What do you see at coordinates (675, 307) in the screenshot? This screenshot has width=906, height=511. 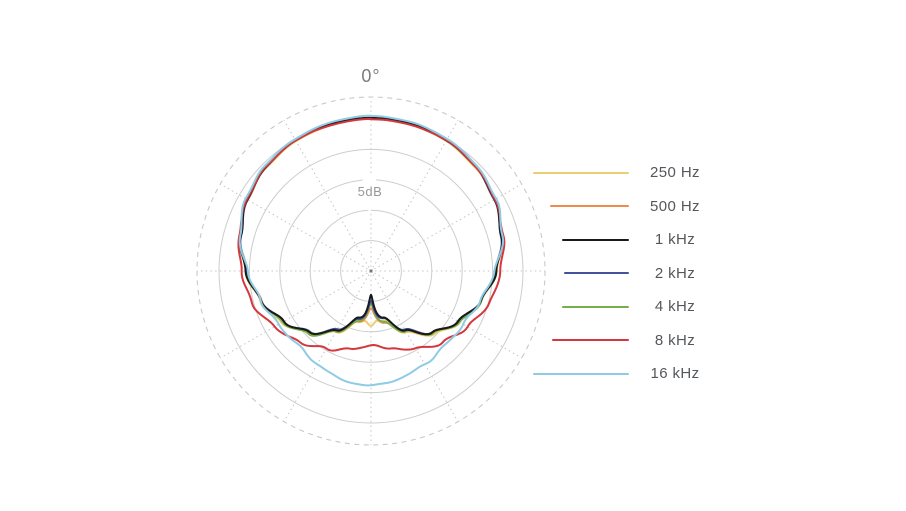 I see `legend-label: 4 kHz` at bounding box center [675, 307].